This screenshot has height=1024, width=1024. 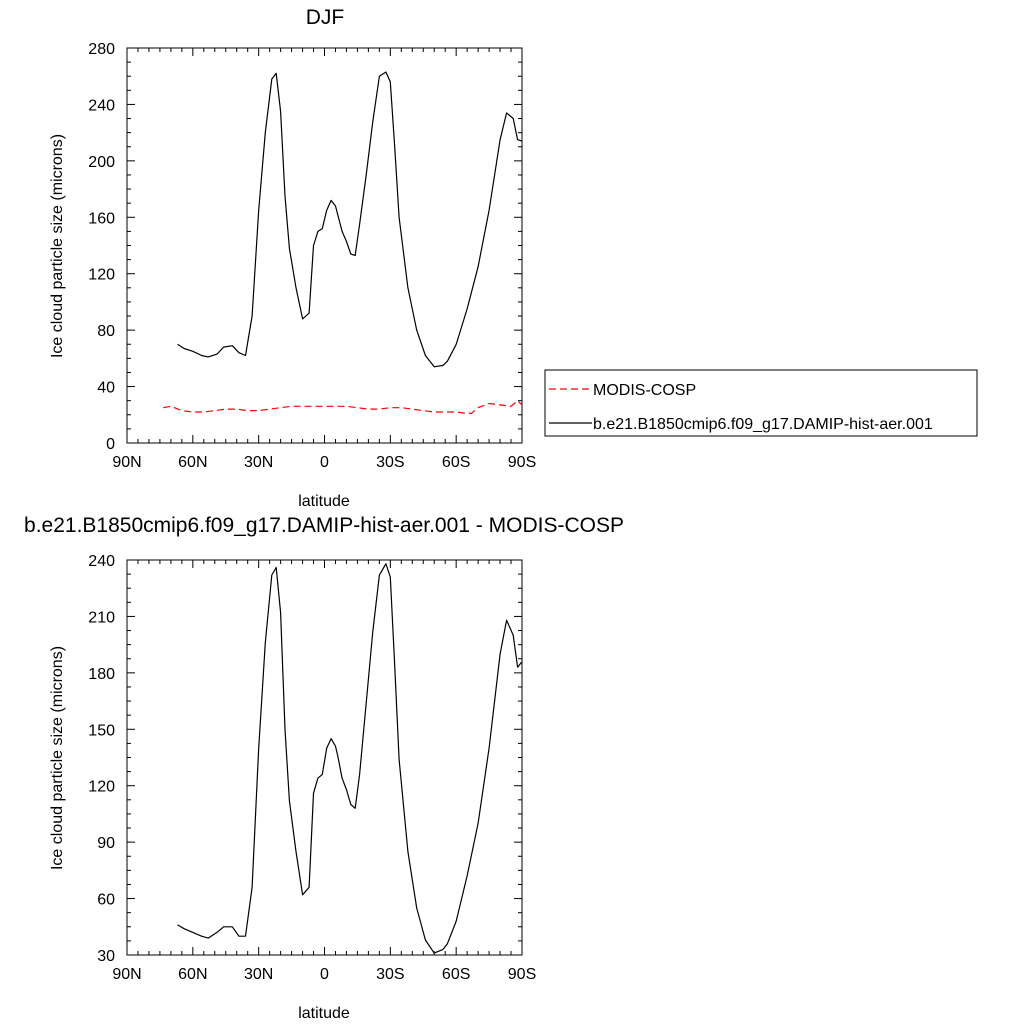 I want to click on y-tick-label: 160, so click(x=101, y=218).